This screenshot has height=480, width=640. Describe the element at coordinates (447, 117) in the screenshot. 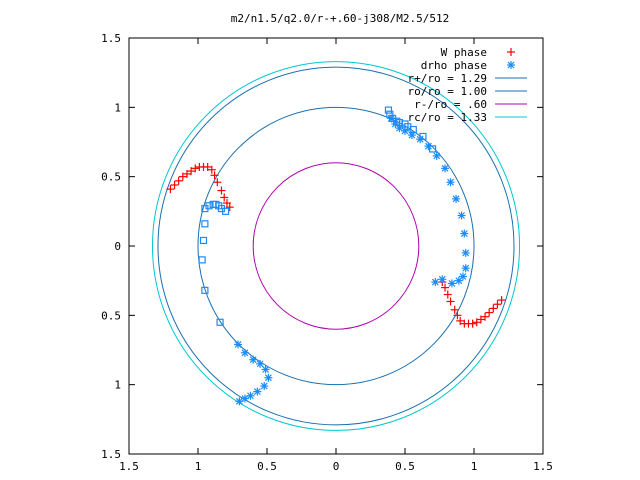

I see `legend-label: rc/ro = 1.33` at that location.